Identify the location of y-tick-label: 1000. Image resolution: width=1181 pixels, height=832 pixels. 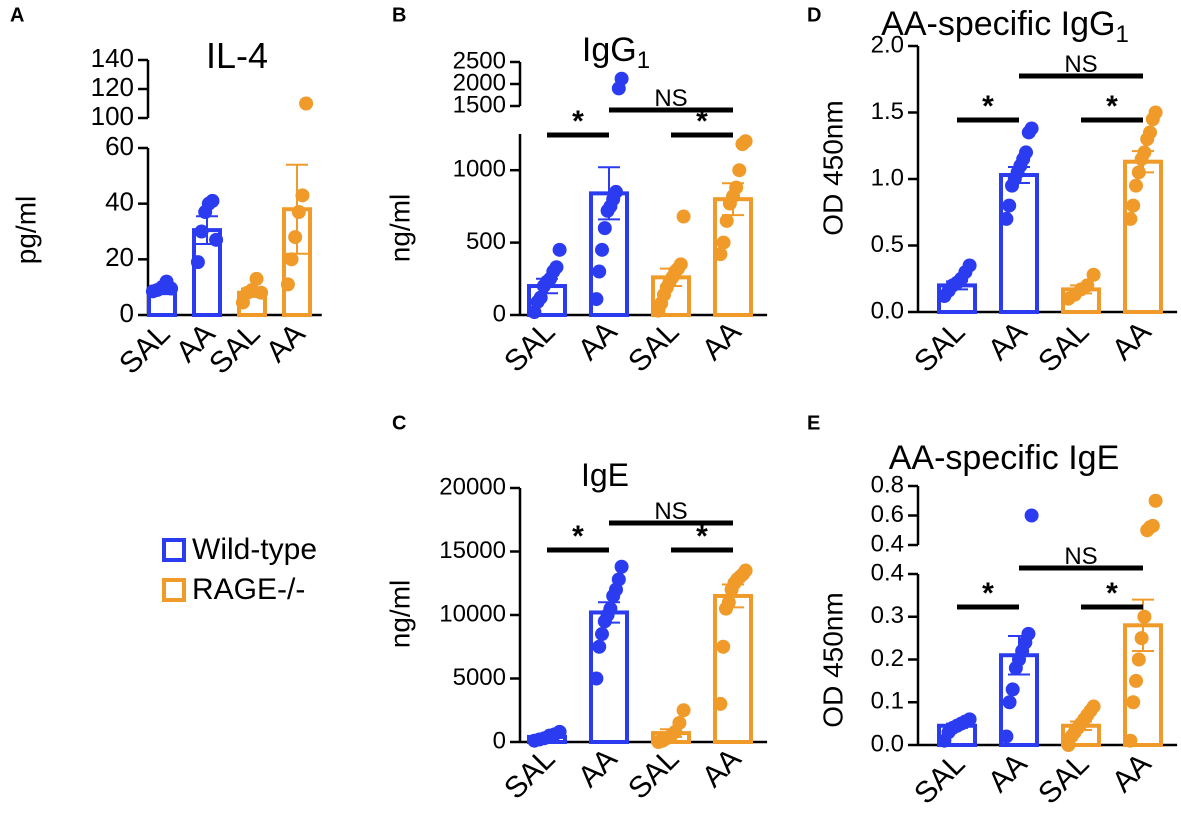
(479, 169).